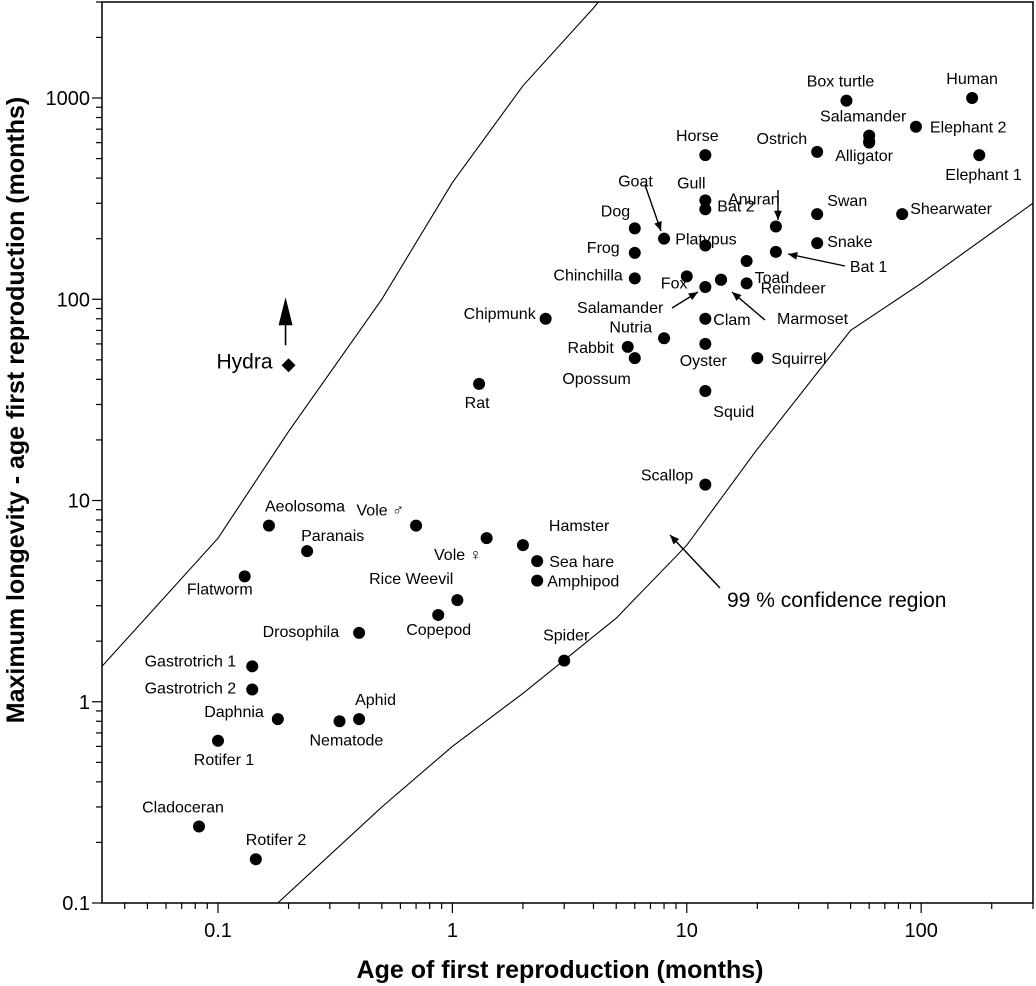  What do you see at coordinates (849, 242) in the screenshot?
I see `point-label-snake: Snake` at bounding box center [849, 242].